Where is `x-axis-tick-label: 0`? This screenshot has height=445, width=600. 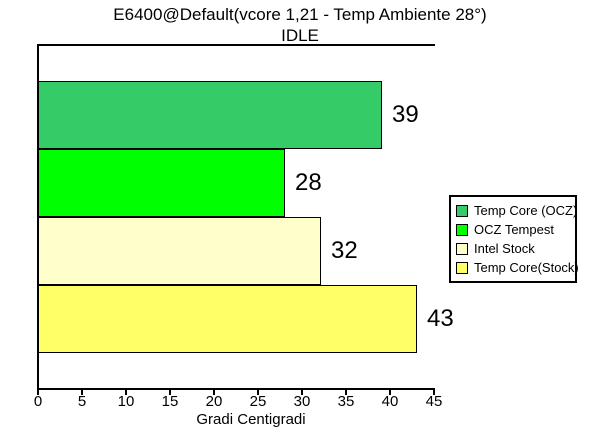
x-axis-tick-label: 0 is located at coordinates (38, 401).